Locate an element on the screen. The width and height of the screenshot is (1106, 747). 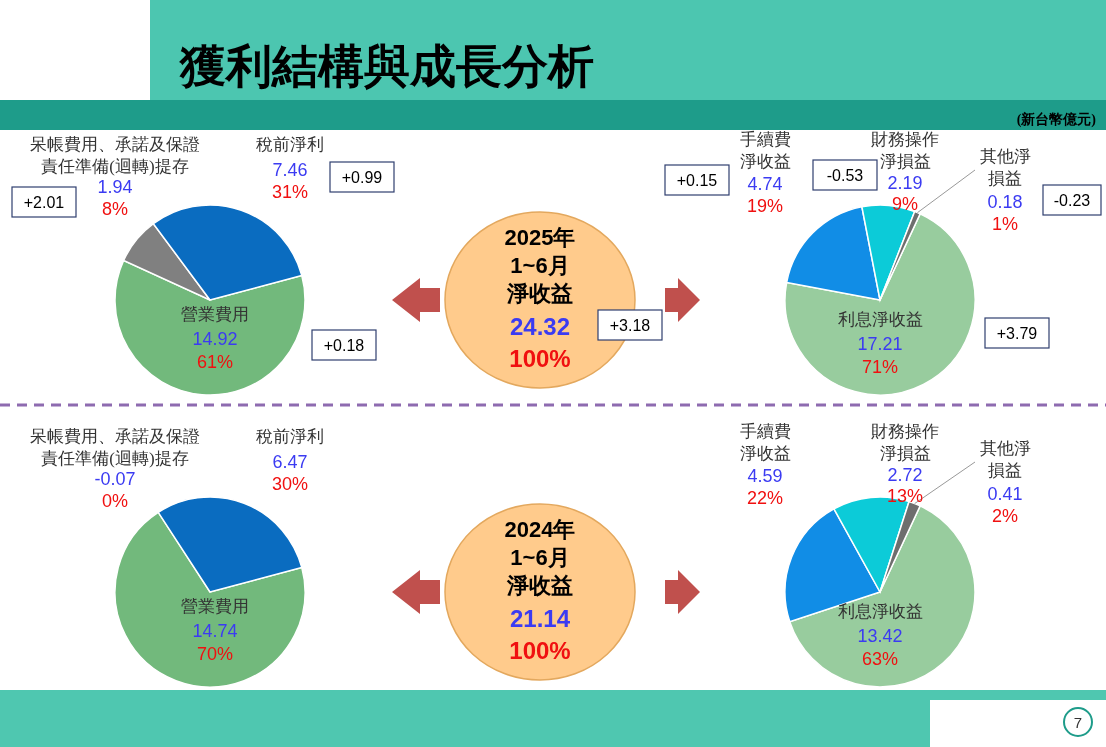
chart-title: 獲利結構與成長分析 is located at coordinates (386, 66).